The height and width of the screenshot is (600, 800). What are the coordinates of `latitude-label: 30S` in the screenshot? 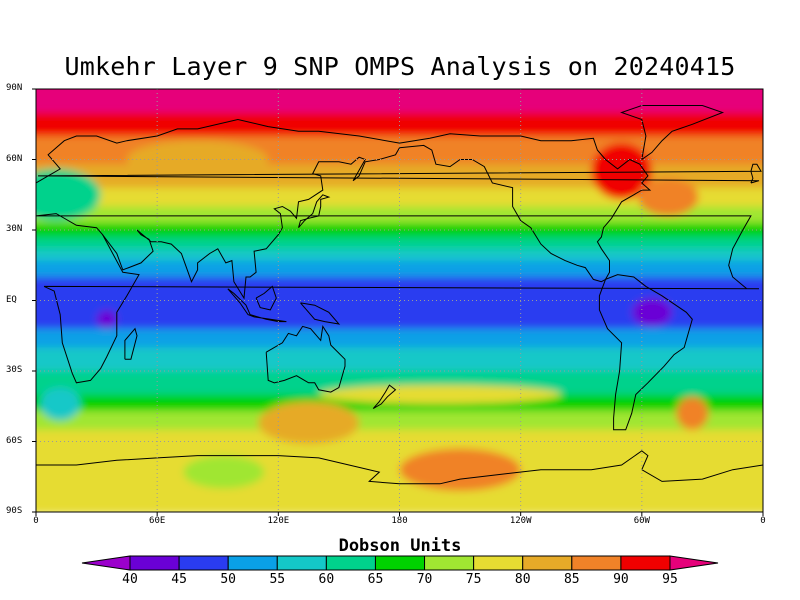 It's located at (14, 370).